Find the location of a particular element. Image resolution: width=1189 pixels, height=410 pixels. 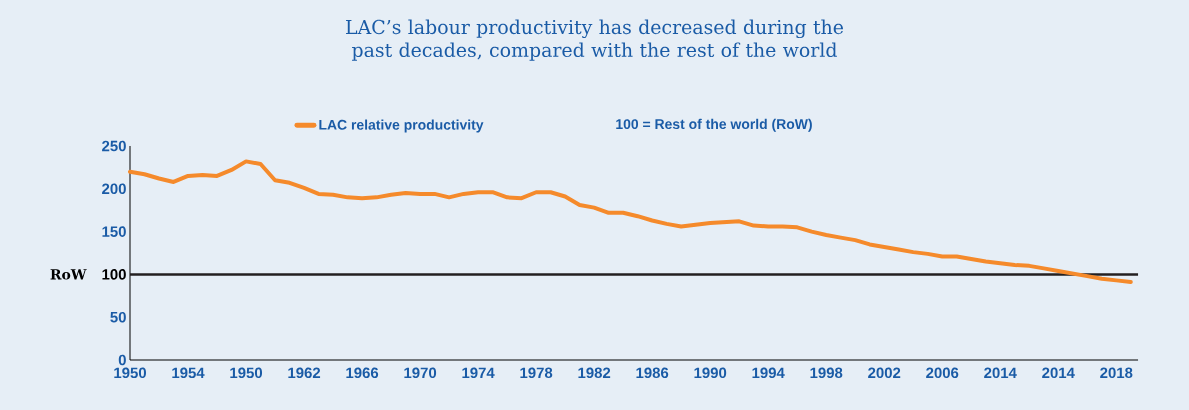

x-tick-label: 1998 is located at coordinates (826, 373).